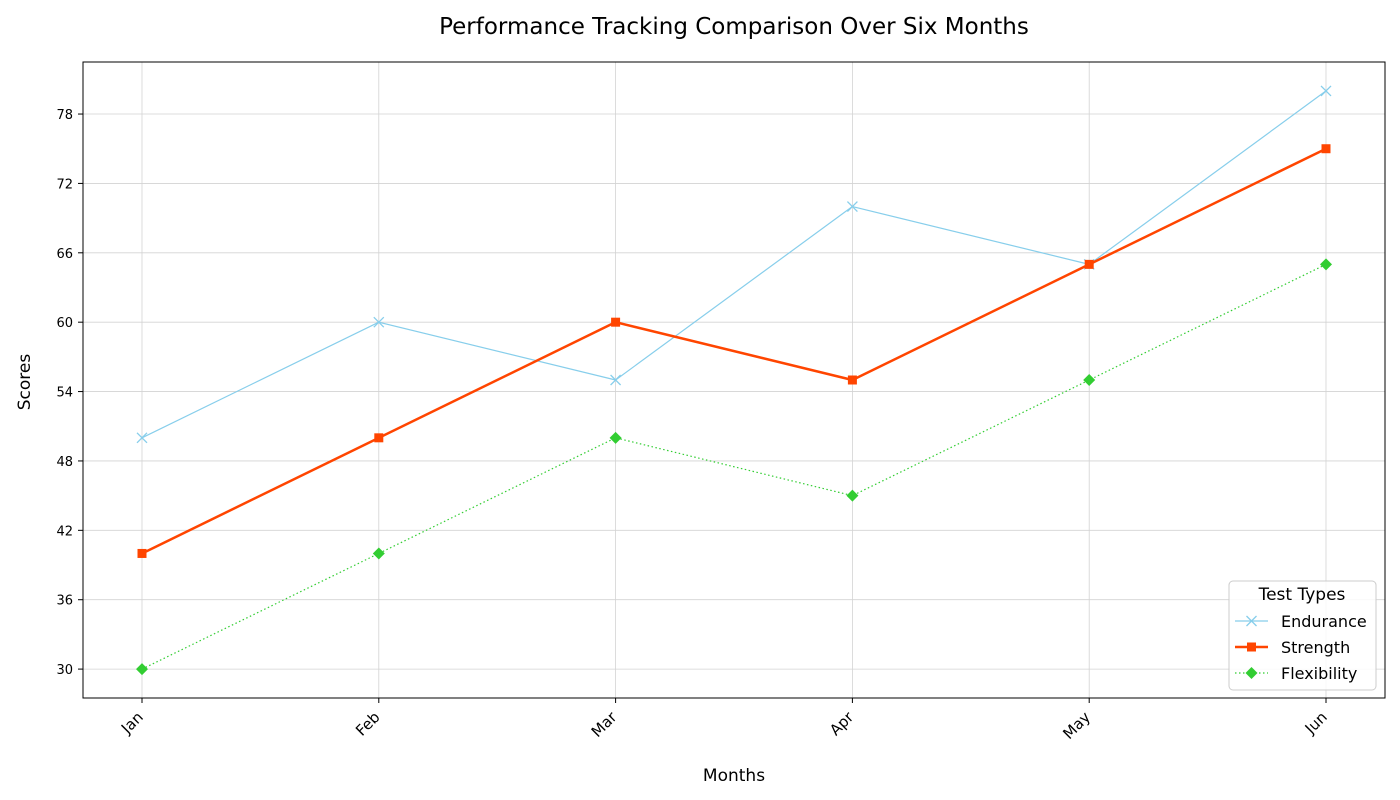 This screenshot has width=1400, height=800. Describe the element at coordinates (64, 462) in the screenshot. I see `y-tick-label: 48` at that location.